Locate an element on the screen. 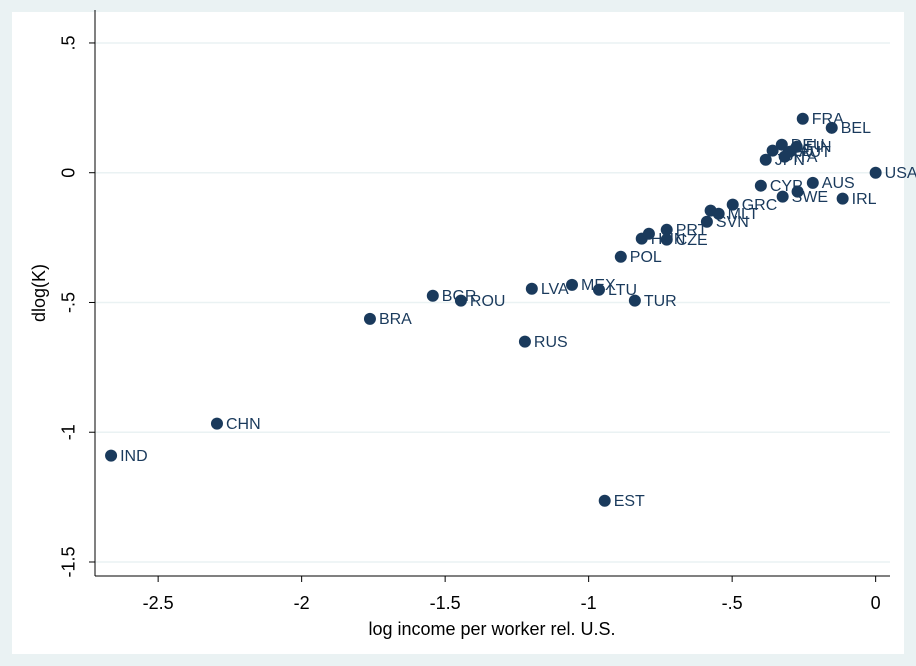 The image size is (916, 666). x-tick-label: -1 is located at coordinates (589, 603).